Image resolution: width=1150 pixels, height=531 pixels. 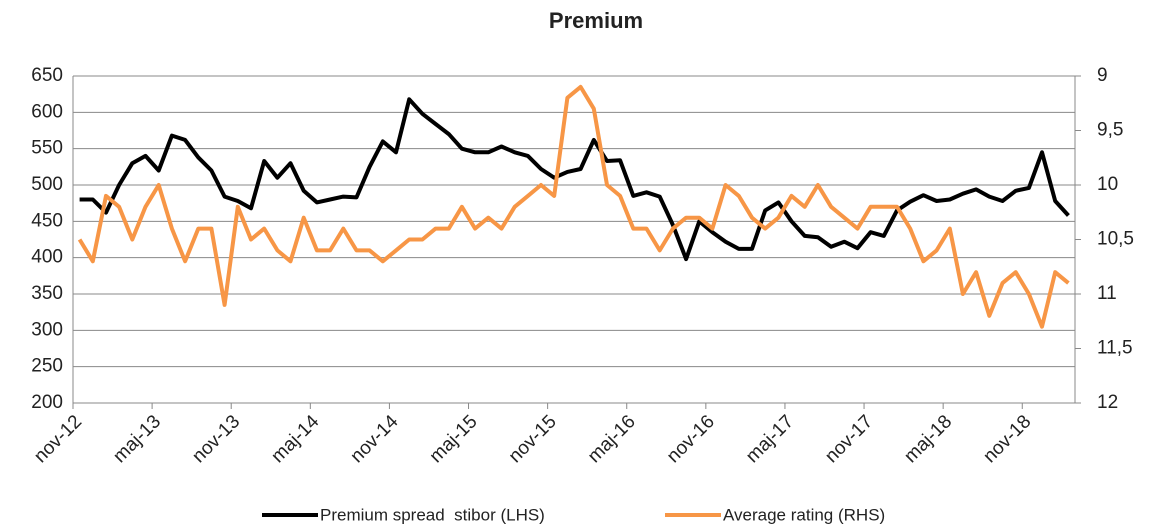 What do you see at coordinates (47, 184) in the screenshot?
I see `y-tick-label: 500` at bounding box center [47, 184].